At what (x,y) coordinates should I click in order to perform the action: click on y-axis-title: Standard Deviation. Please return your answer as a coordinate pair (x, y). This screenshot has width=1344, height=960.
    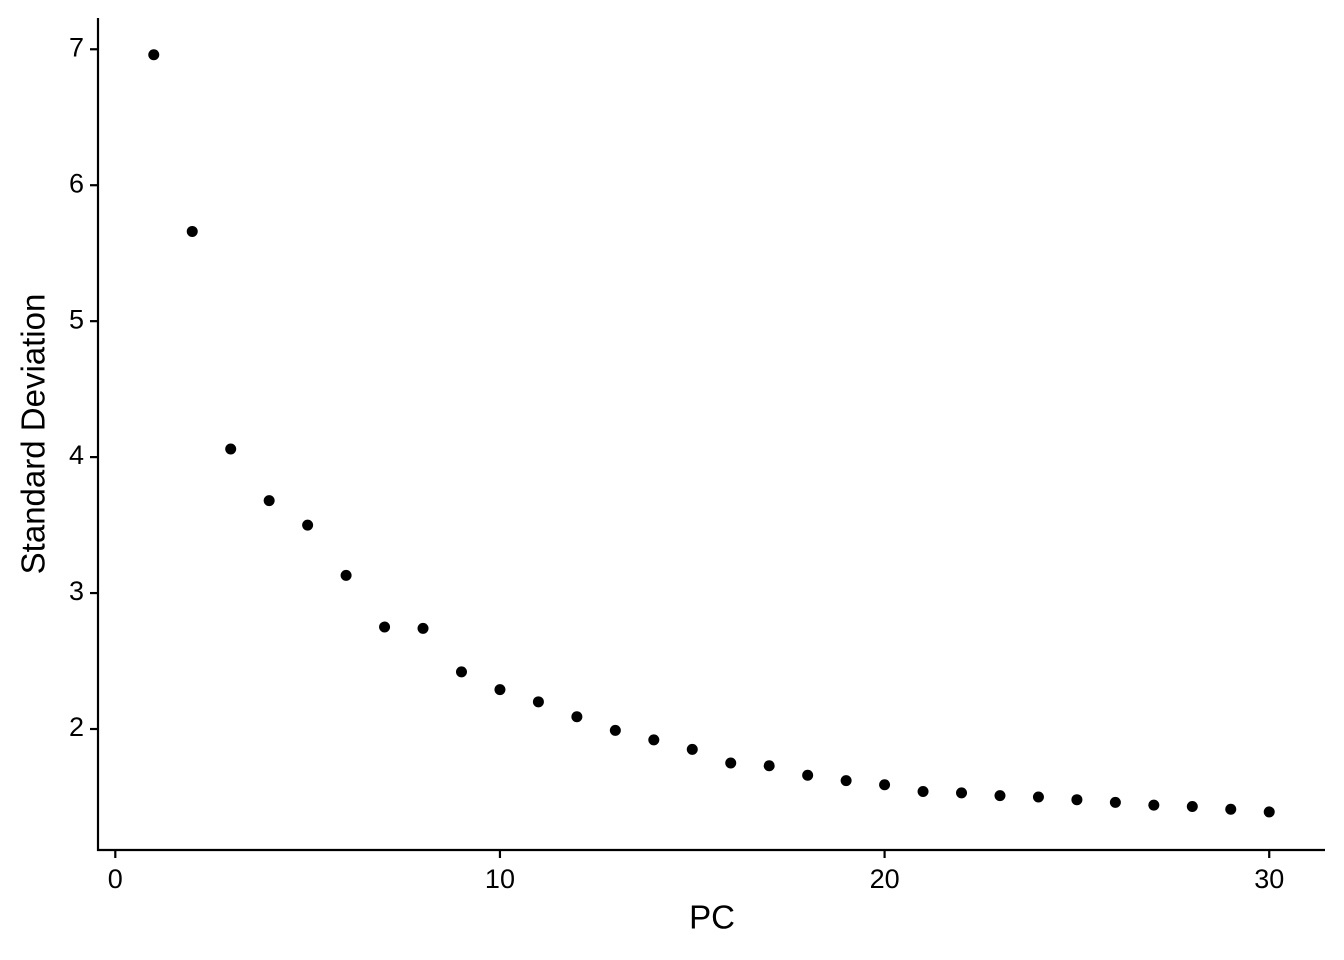
    Looking at the image, I should click on (33, 434).